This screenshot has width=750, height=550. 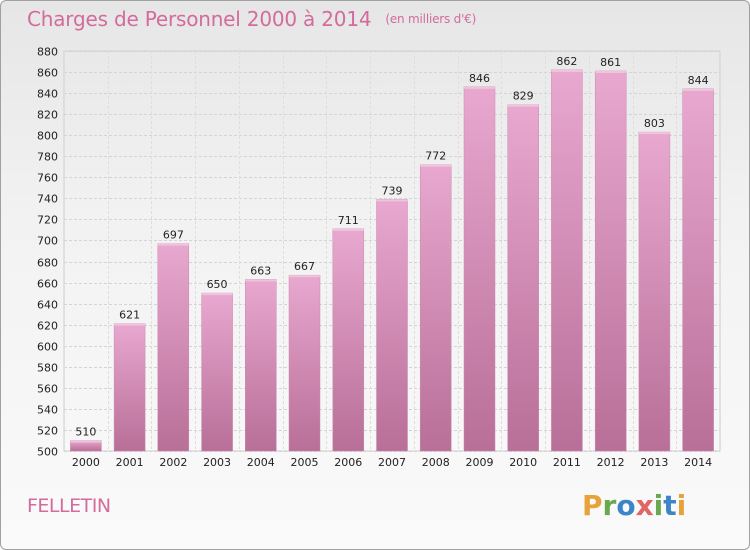 I want to click on x-tick-label: 2011, so click(x=567, y=462).